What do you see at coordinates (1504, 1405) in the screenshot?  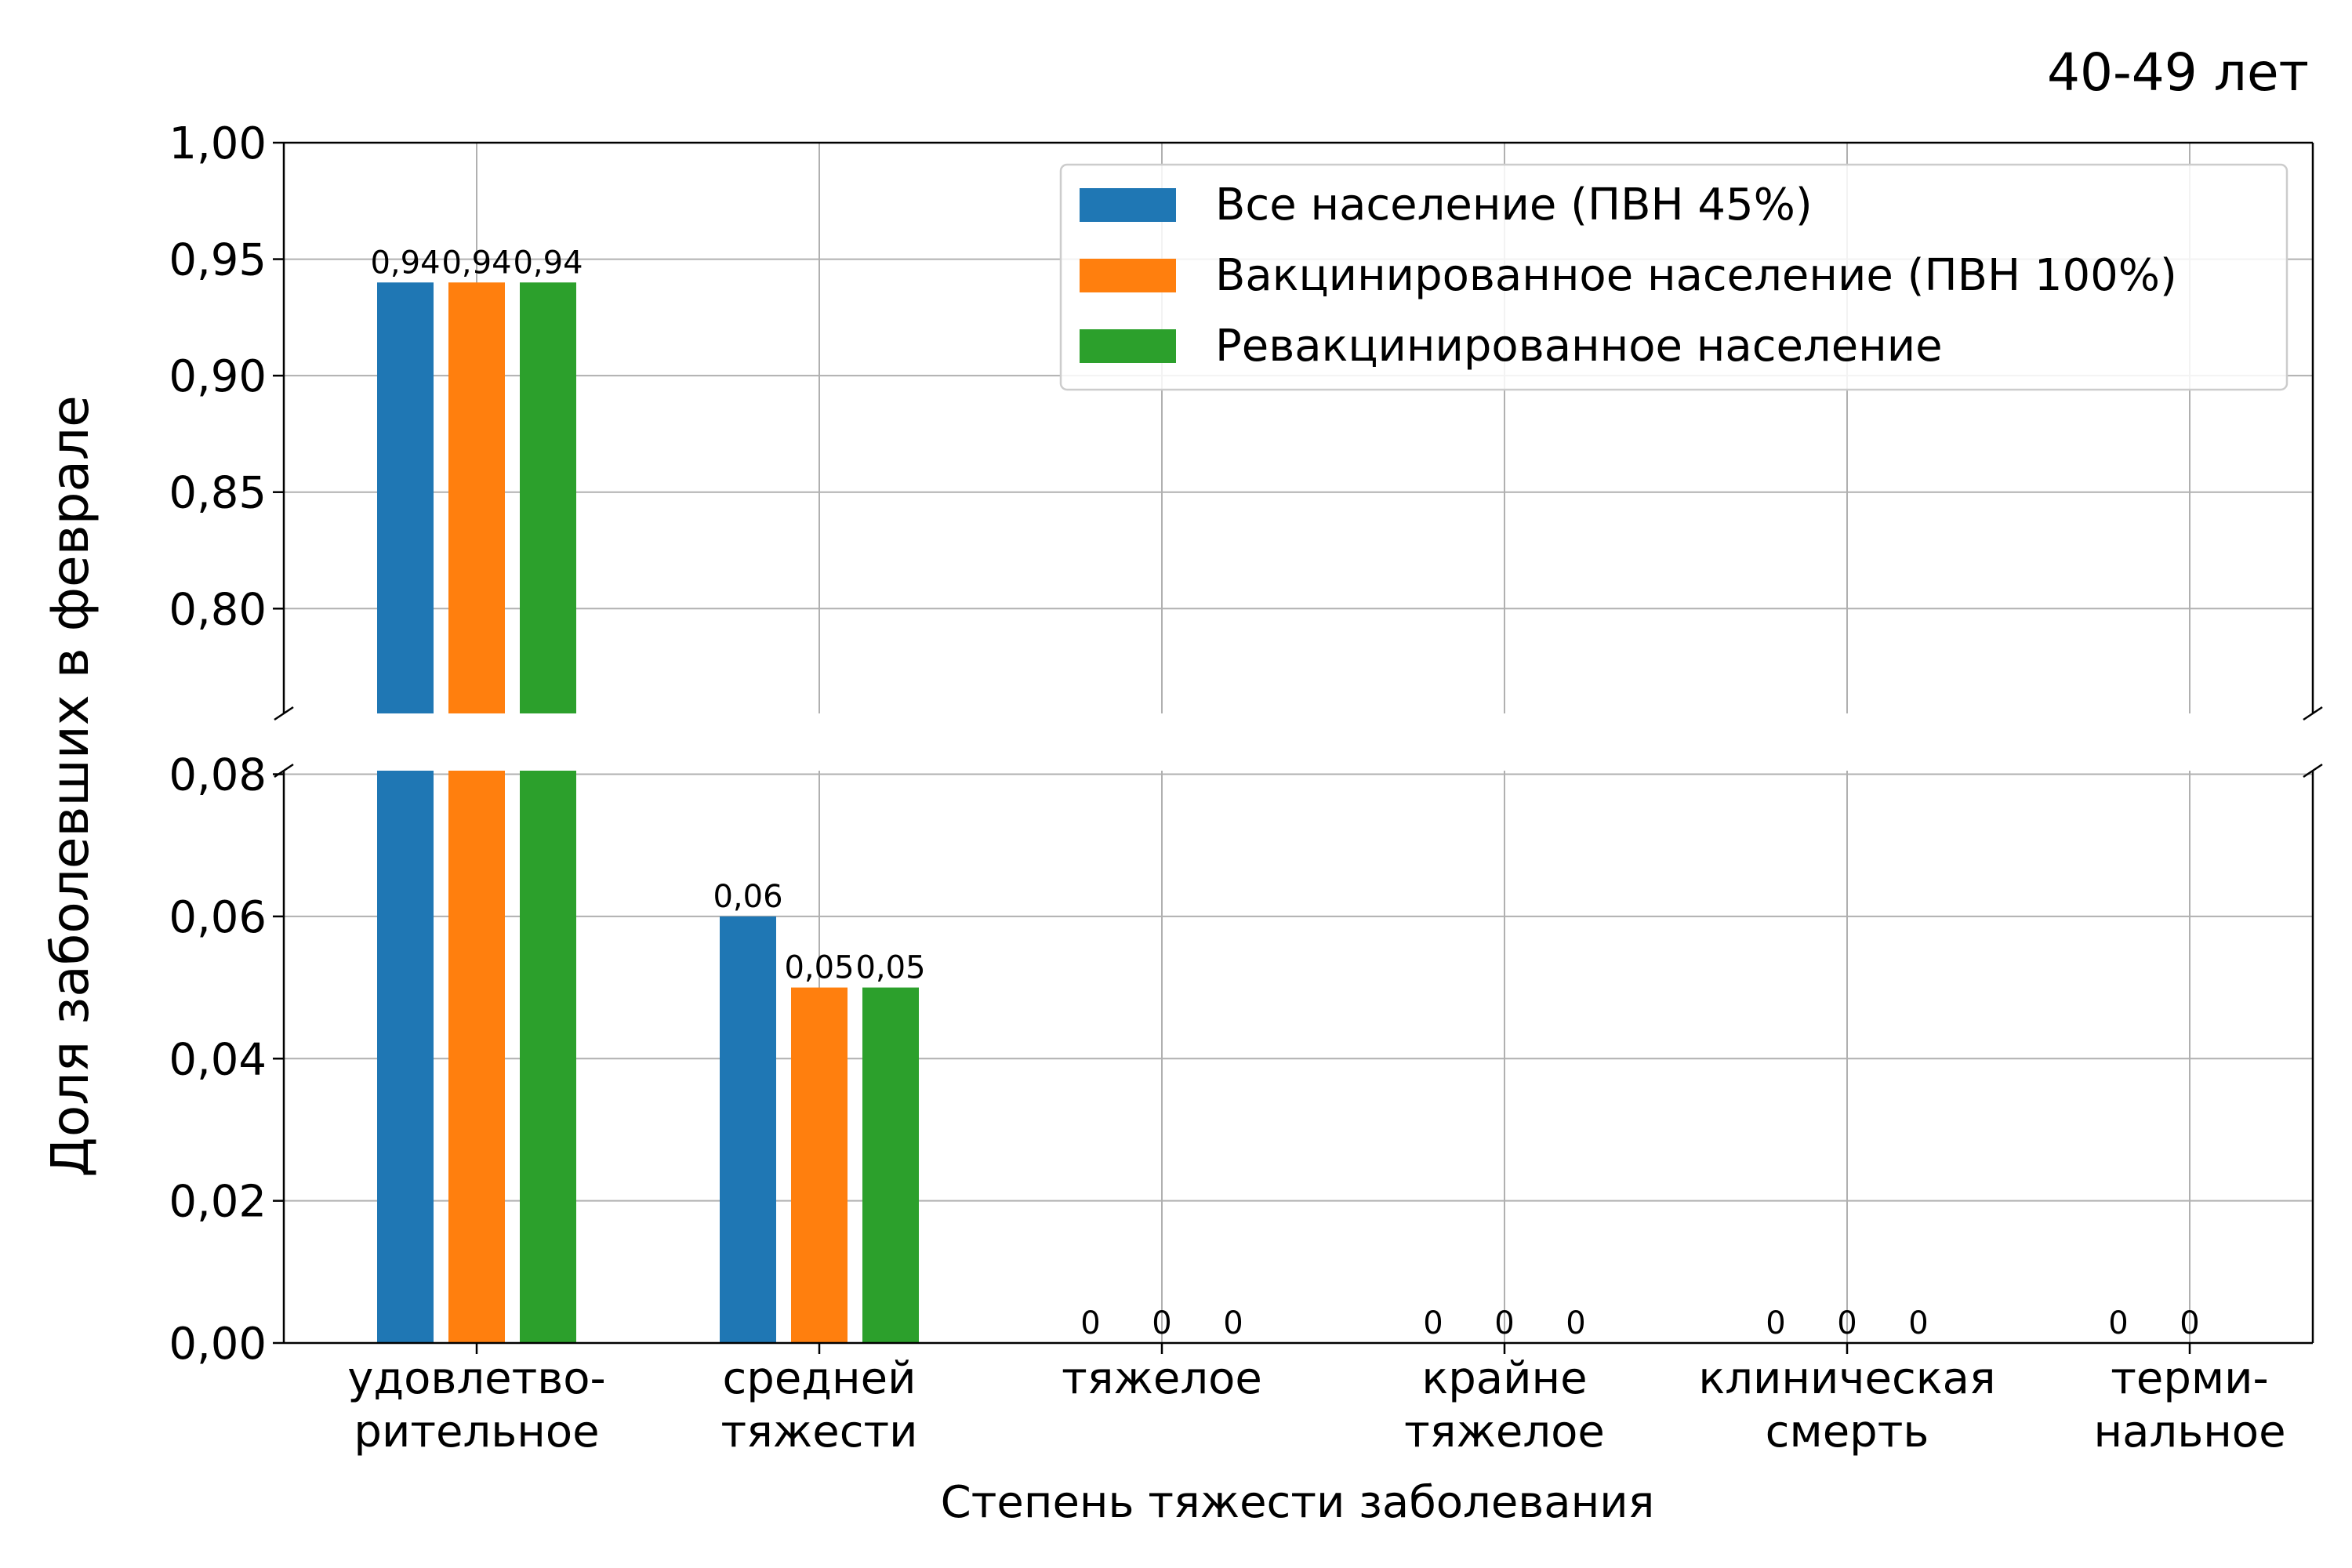 I see `x-tick-label-3: крайне тяжелое` at bounding box center [1504, 1405].